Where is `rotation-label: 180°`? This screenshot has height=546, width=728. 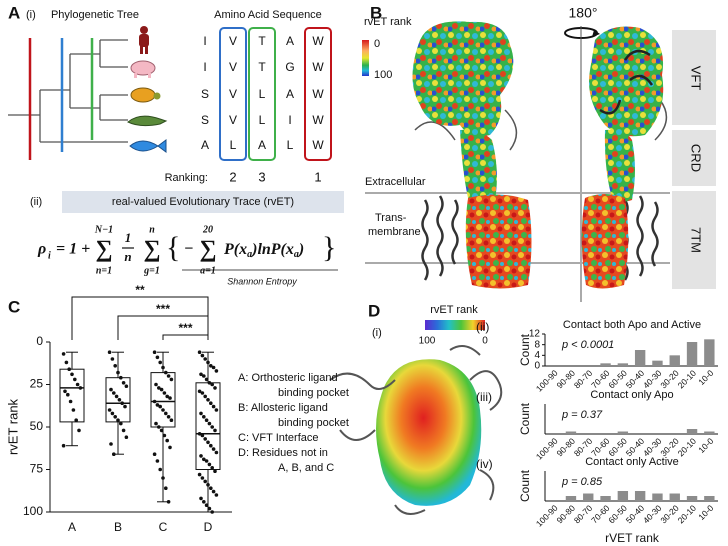
rotation-label: 180° is located at coordinates (583, 13).